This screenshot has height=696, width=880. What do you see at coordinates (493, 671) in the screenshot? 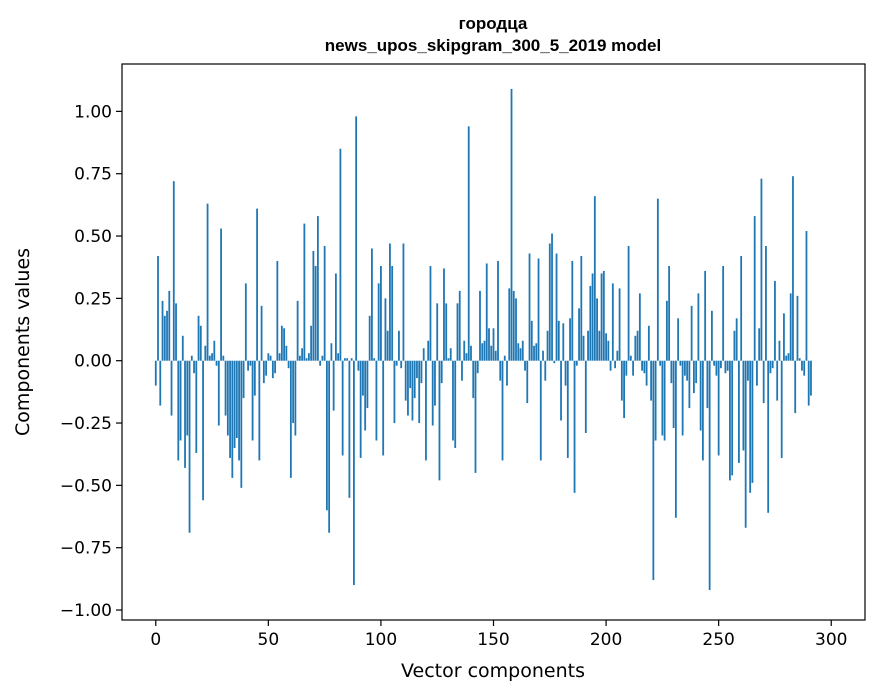
I see `x-axis-label: Vector components` at bounding box center [493, 671].